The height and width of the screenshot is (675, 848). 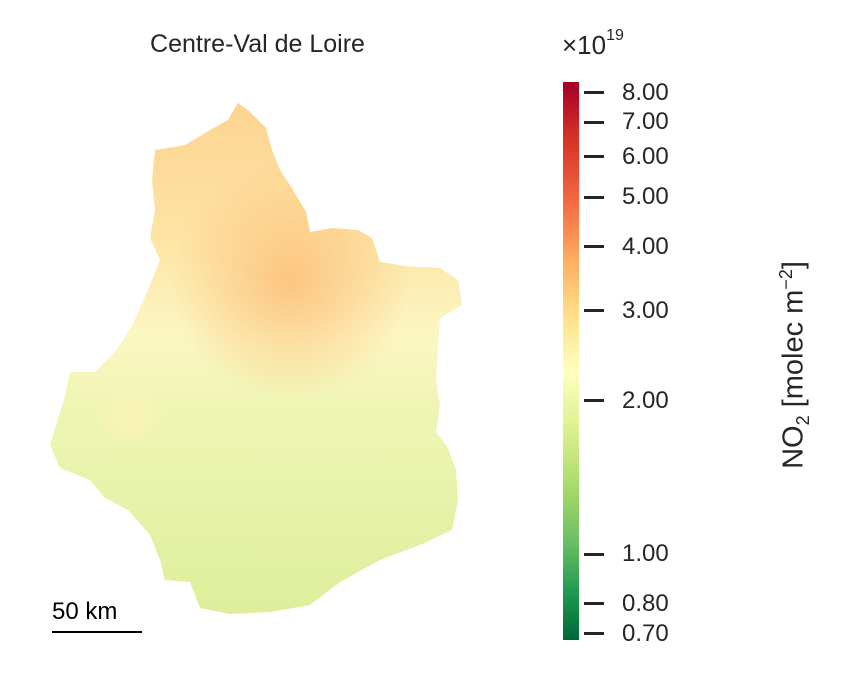 I want to click on colorbar-label-units: [molec m, so click(x=793, y=352).